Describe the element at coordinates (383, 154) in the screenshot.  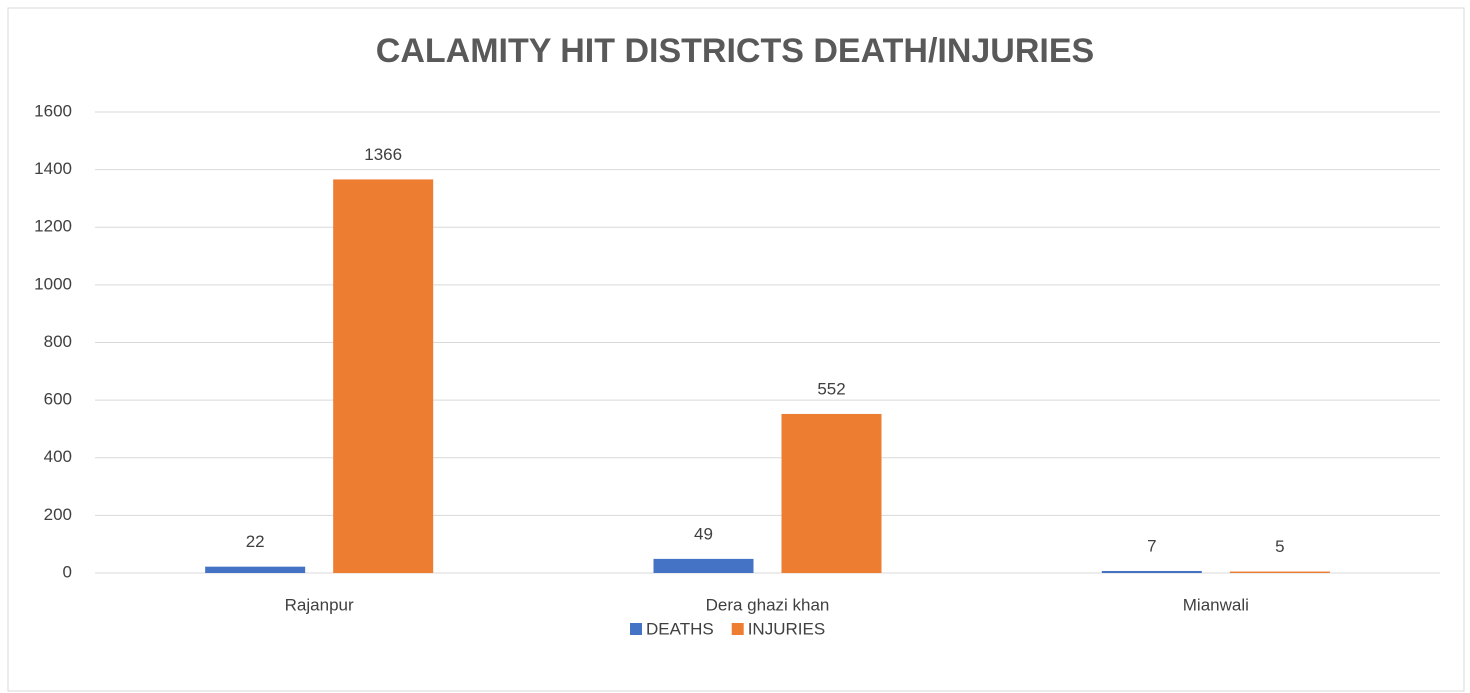
I see `data-label: 1366` at that location.